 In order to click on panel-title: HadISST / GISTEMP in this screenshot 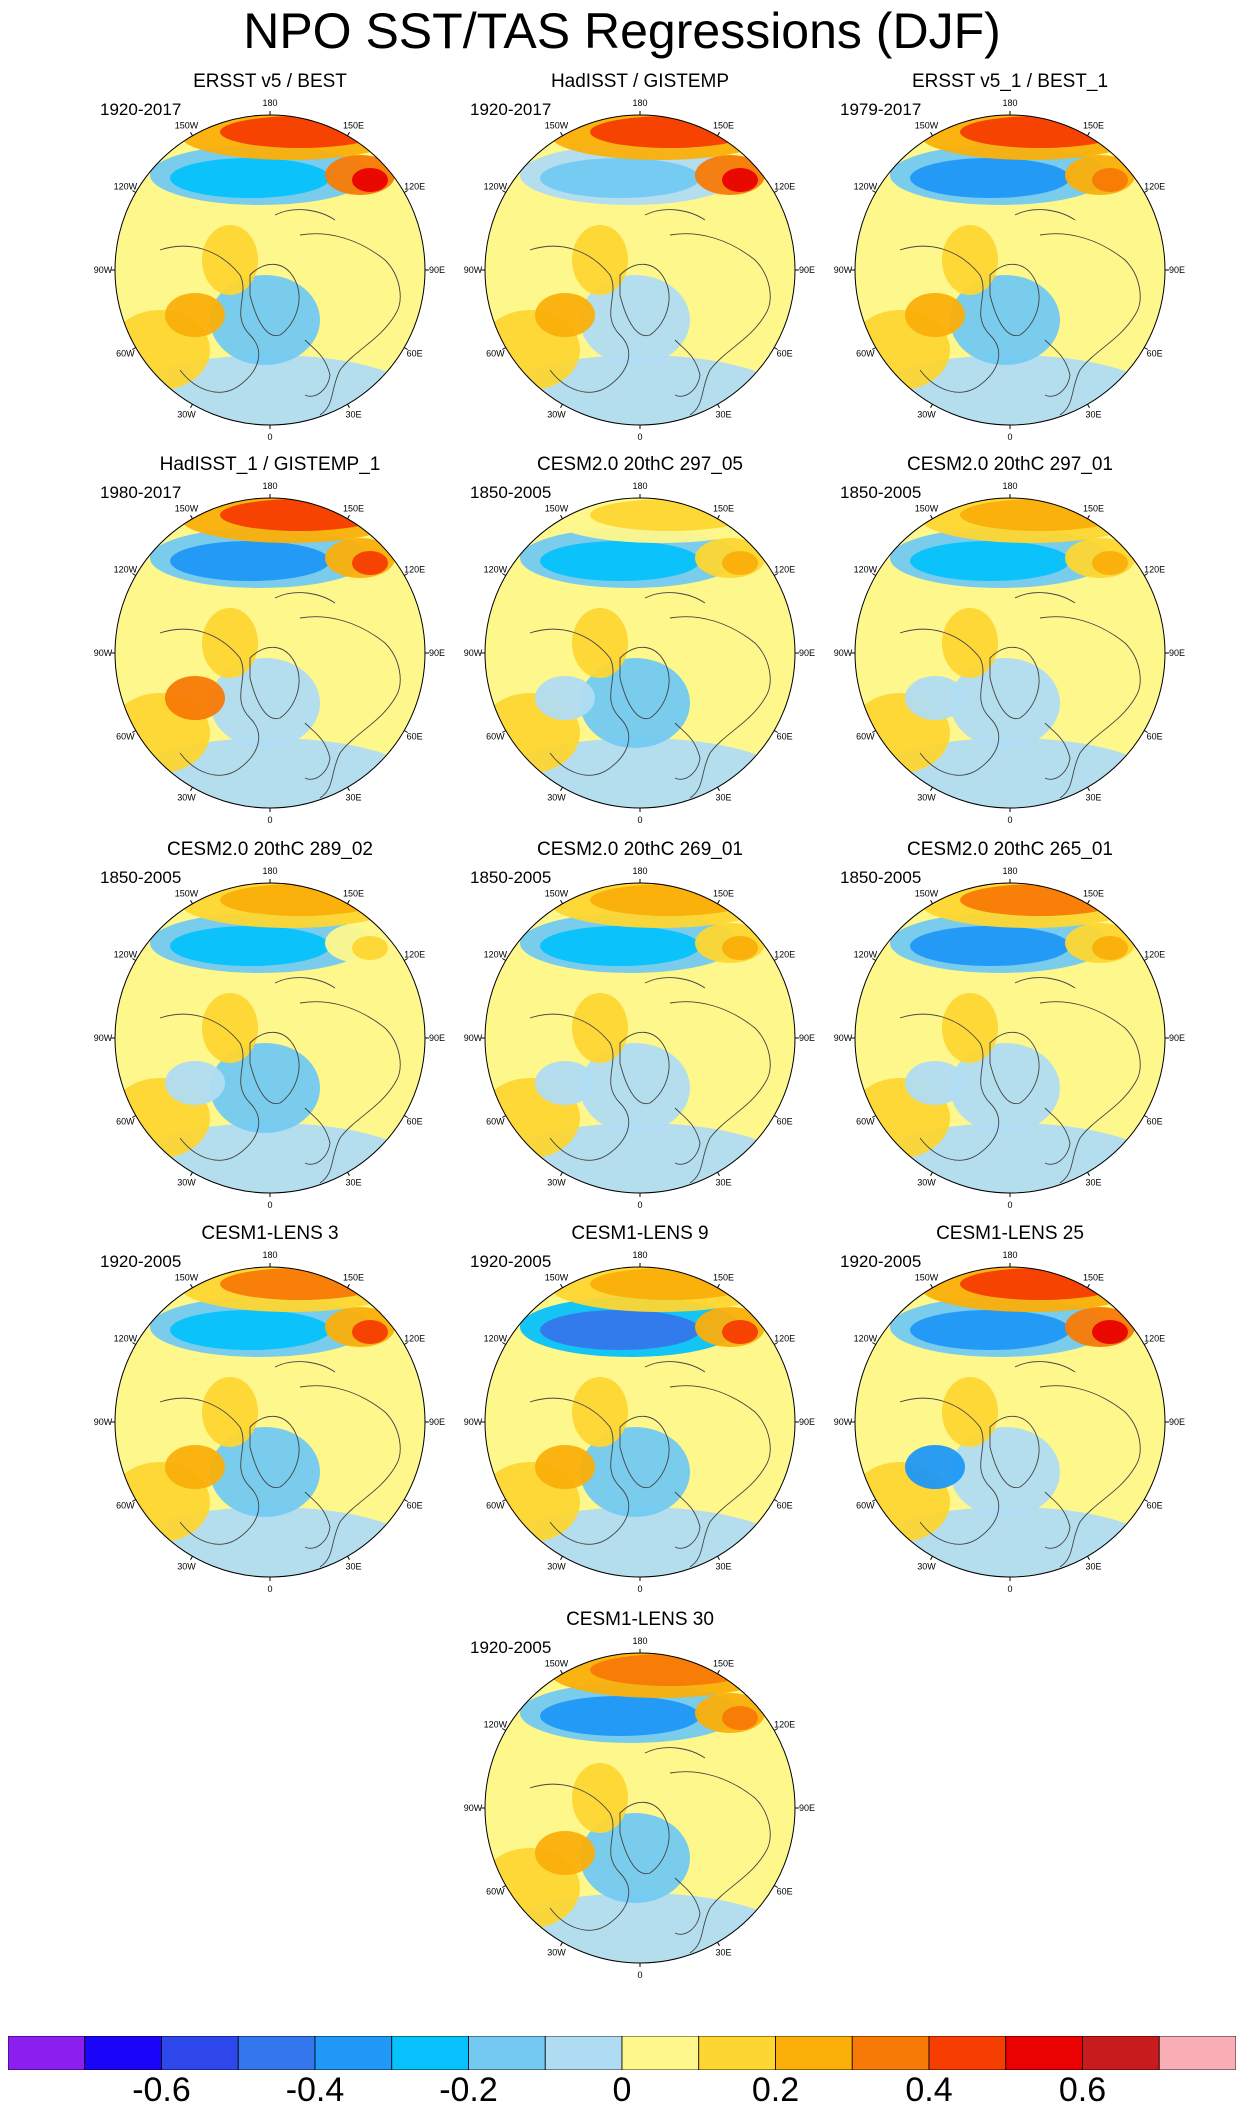, I will do `click(640, 81)`.